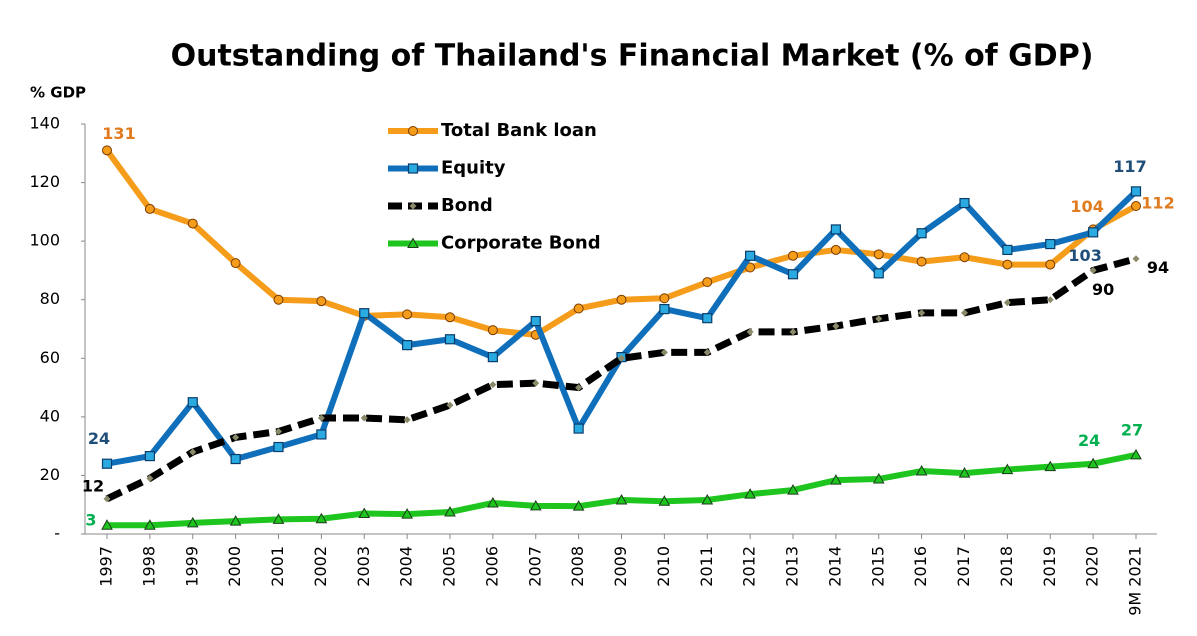  Describe the element at coordinates (1132, 429) in the screenshot. I see `data-label: 27` at that location.